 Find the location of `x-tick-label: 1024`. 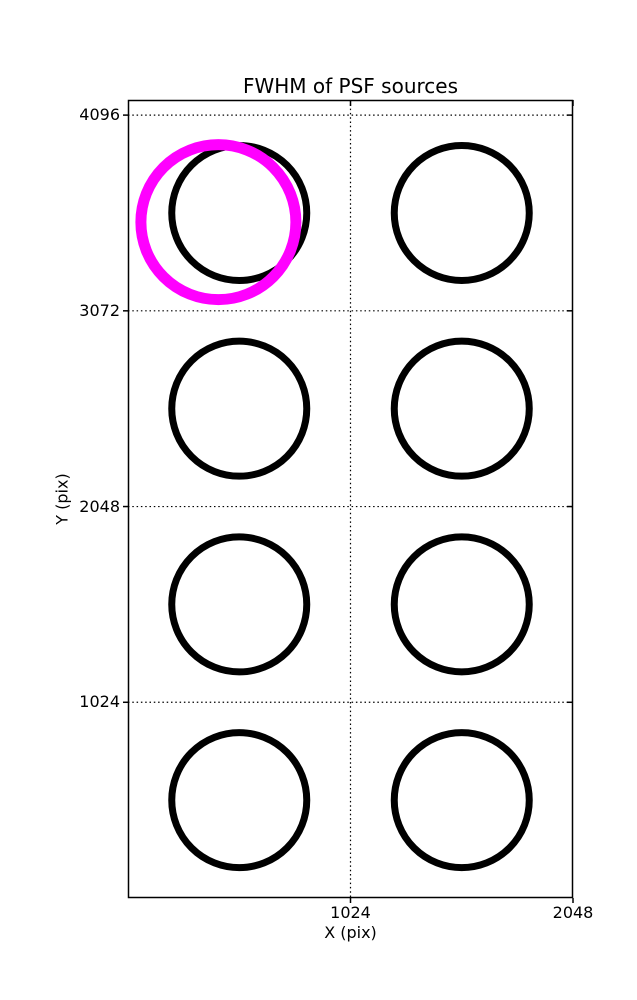

x-tick-label: 1024 is located at coordinates (350, 912).